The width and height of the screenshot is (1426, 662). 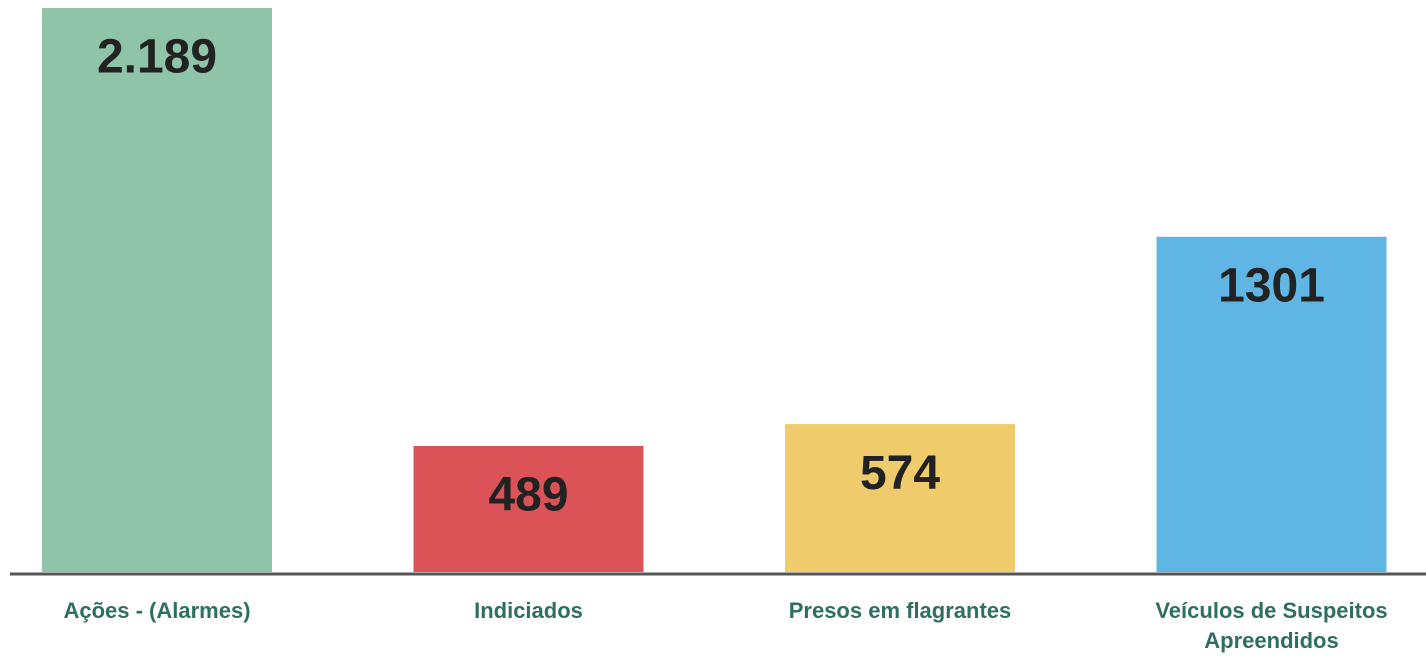 What do you see at coordinates (528, 610) in the screenshot?
I see `x-tick-label: Indiciados` at bounding box center [528, 610].